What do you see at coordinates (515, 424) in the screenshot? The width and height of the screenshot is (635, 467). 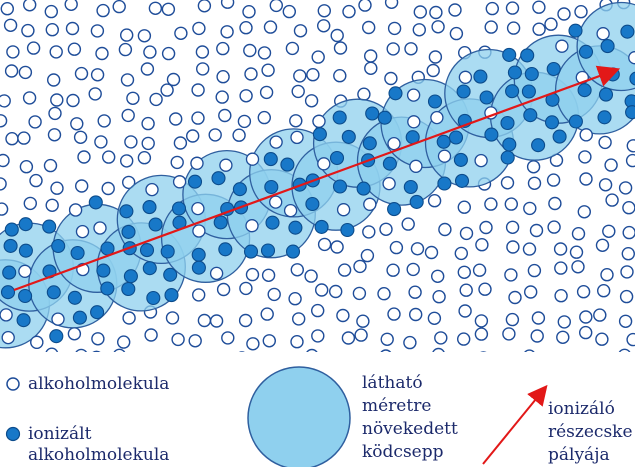 I see `track-legend-arrow` at bounding box center [515, 424].